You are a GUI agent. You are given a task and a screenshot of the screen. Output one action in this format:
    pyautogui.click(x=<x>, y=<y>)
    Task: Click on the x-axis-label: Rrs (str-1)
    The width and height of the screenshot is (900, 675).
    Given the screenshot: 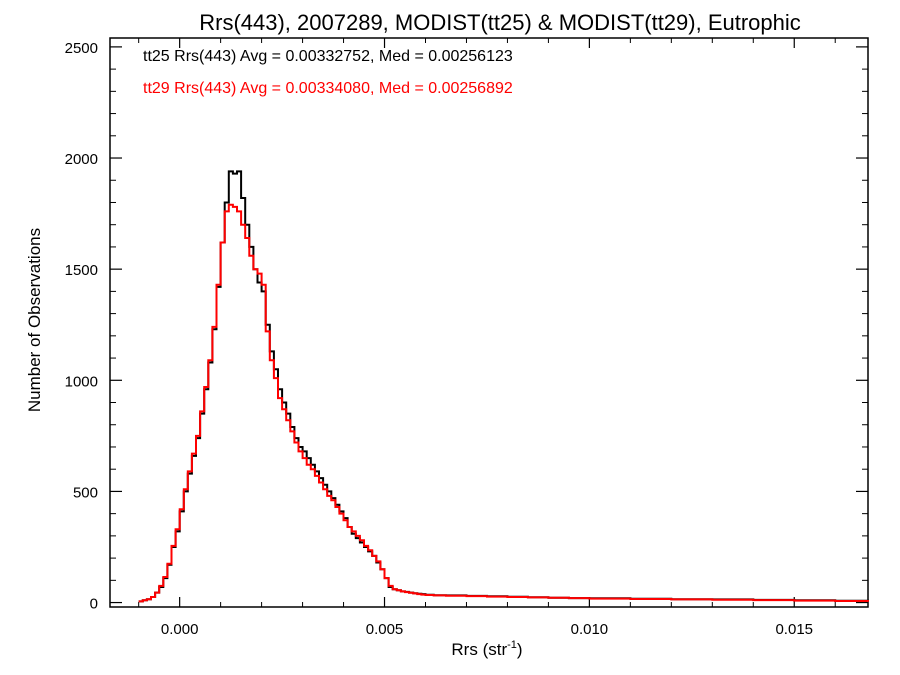 What is the action you would take?
    pyautogui.click(x=486, y=649)
    